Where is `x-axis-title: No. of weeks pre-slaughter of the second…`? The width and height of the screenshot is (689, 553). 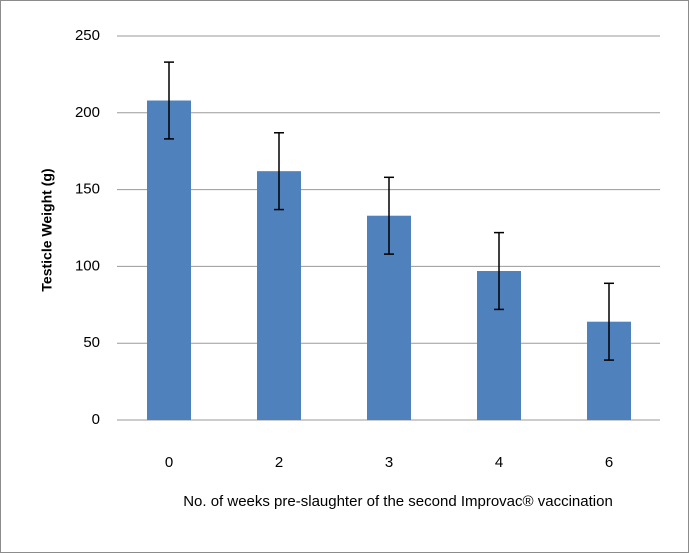
x-axis-title: No. of weeks pre-slaughter of the second… is located at coordinates (398, 501).